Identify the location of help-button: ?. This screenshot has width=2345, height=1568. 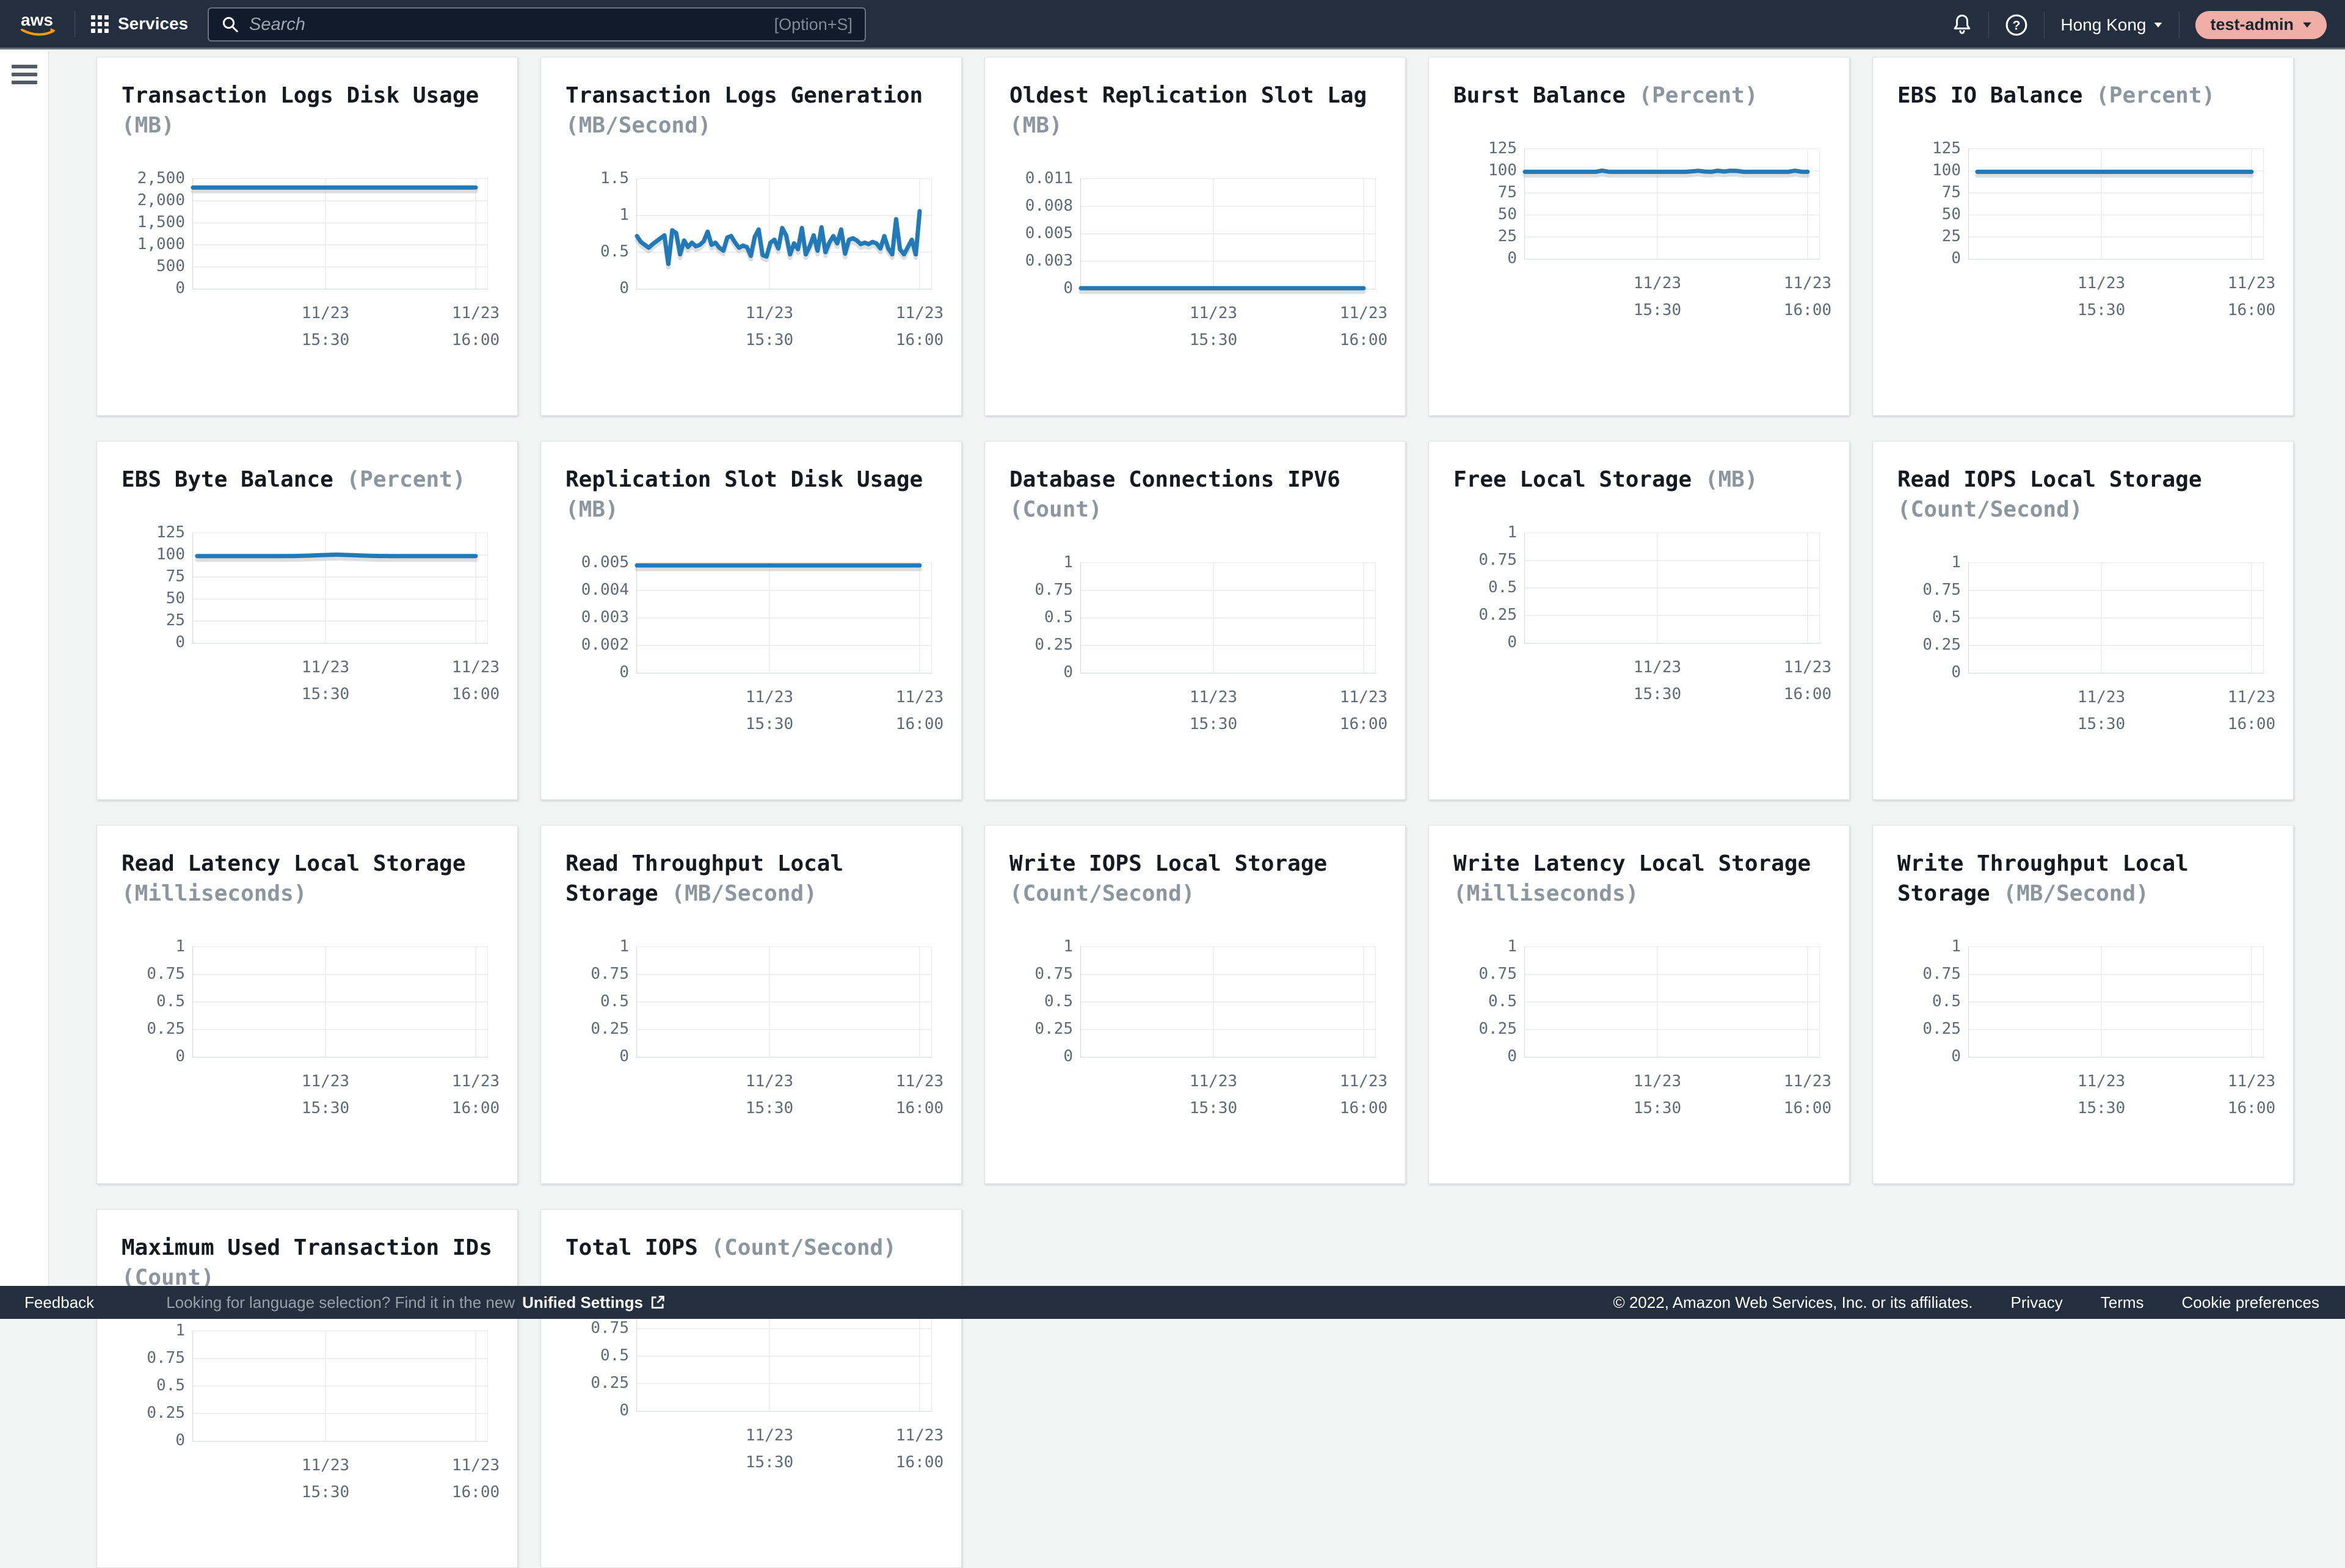
(2016, 25).